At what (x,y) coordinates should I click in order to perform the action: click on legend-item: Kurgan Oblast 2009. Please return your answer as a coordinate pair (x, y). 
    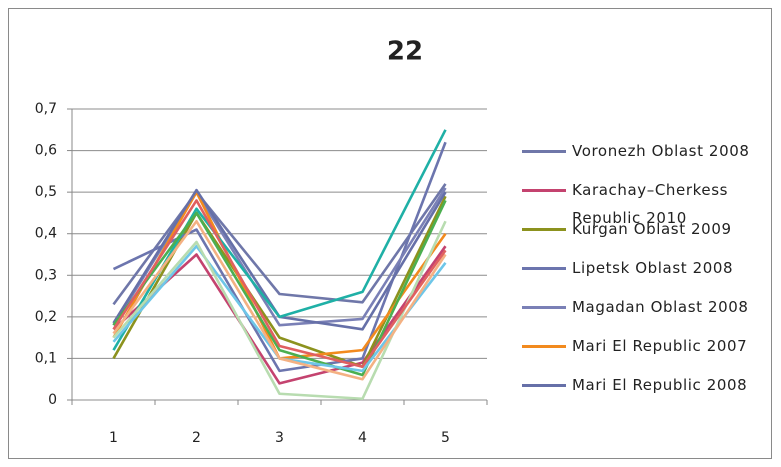
    Looking at the image, I should click on (642, 230).